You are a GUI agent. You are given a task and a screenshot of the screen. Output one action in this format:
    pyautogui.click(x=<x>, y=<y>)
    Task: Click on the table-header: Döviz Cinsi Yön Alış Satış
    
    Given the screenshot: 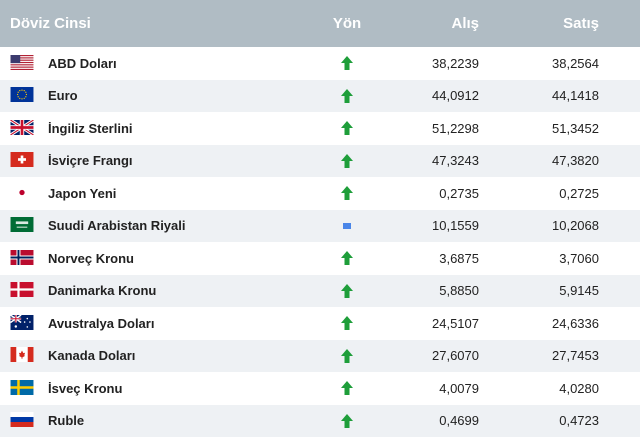 What is the action you would take?
    pyautogui.click(x=320, y=23)
    